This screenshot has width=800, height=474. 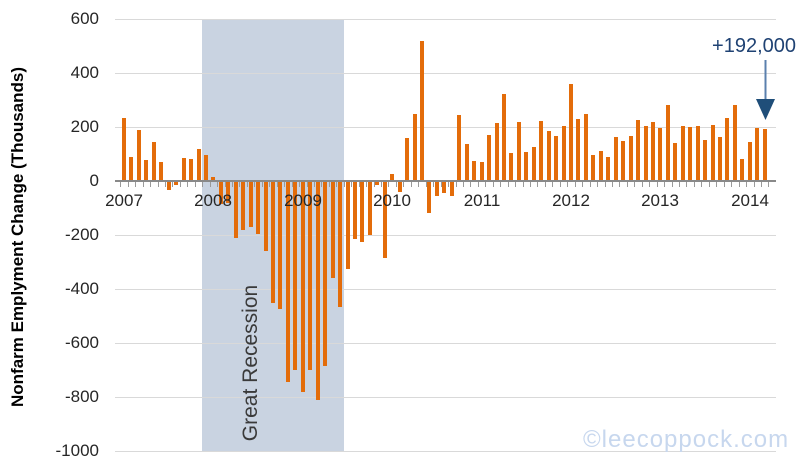 What do you see at coordinates (213, 200) in the screenshot?
I see `x-year-label: 2008` at bounding box center [213, 200].